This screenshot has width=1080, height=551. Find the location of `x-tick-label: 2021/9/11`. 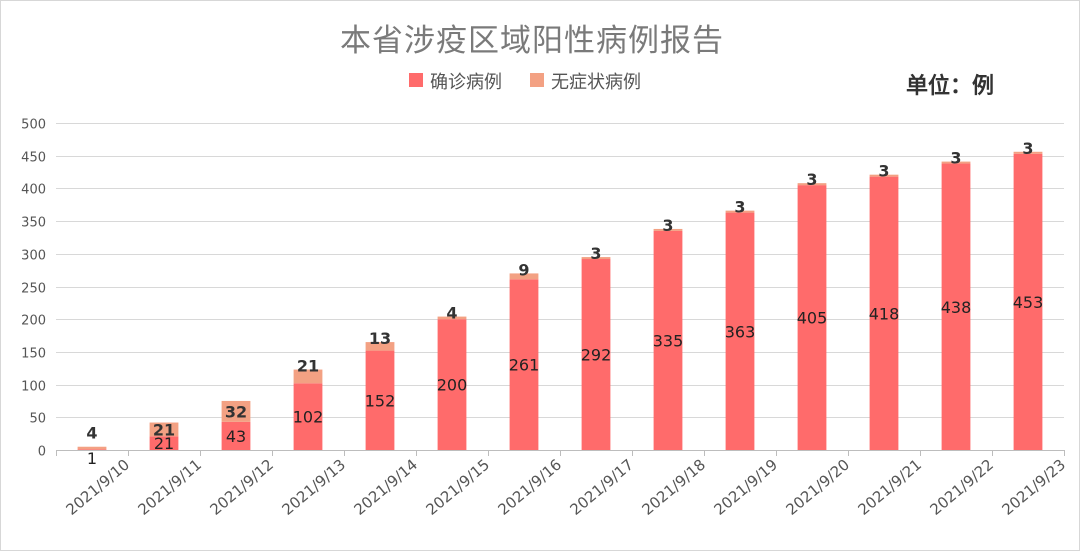

x-tick-label: 2021/9/11 is located at coordinates (170, 487).